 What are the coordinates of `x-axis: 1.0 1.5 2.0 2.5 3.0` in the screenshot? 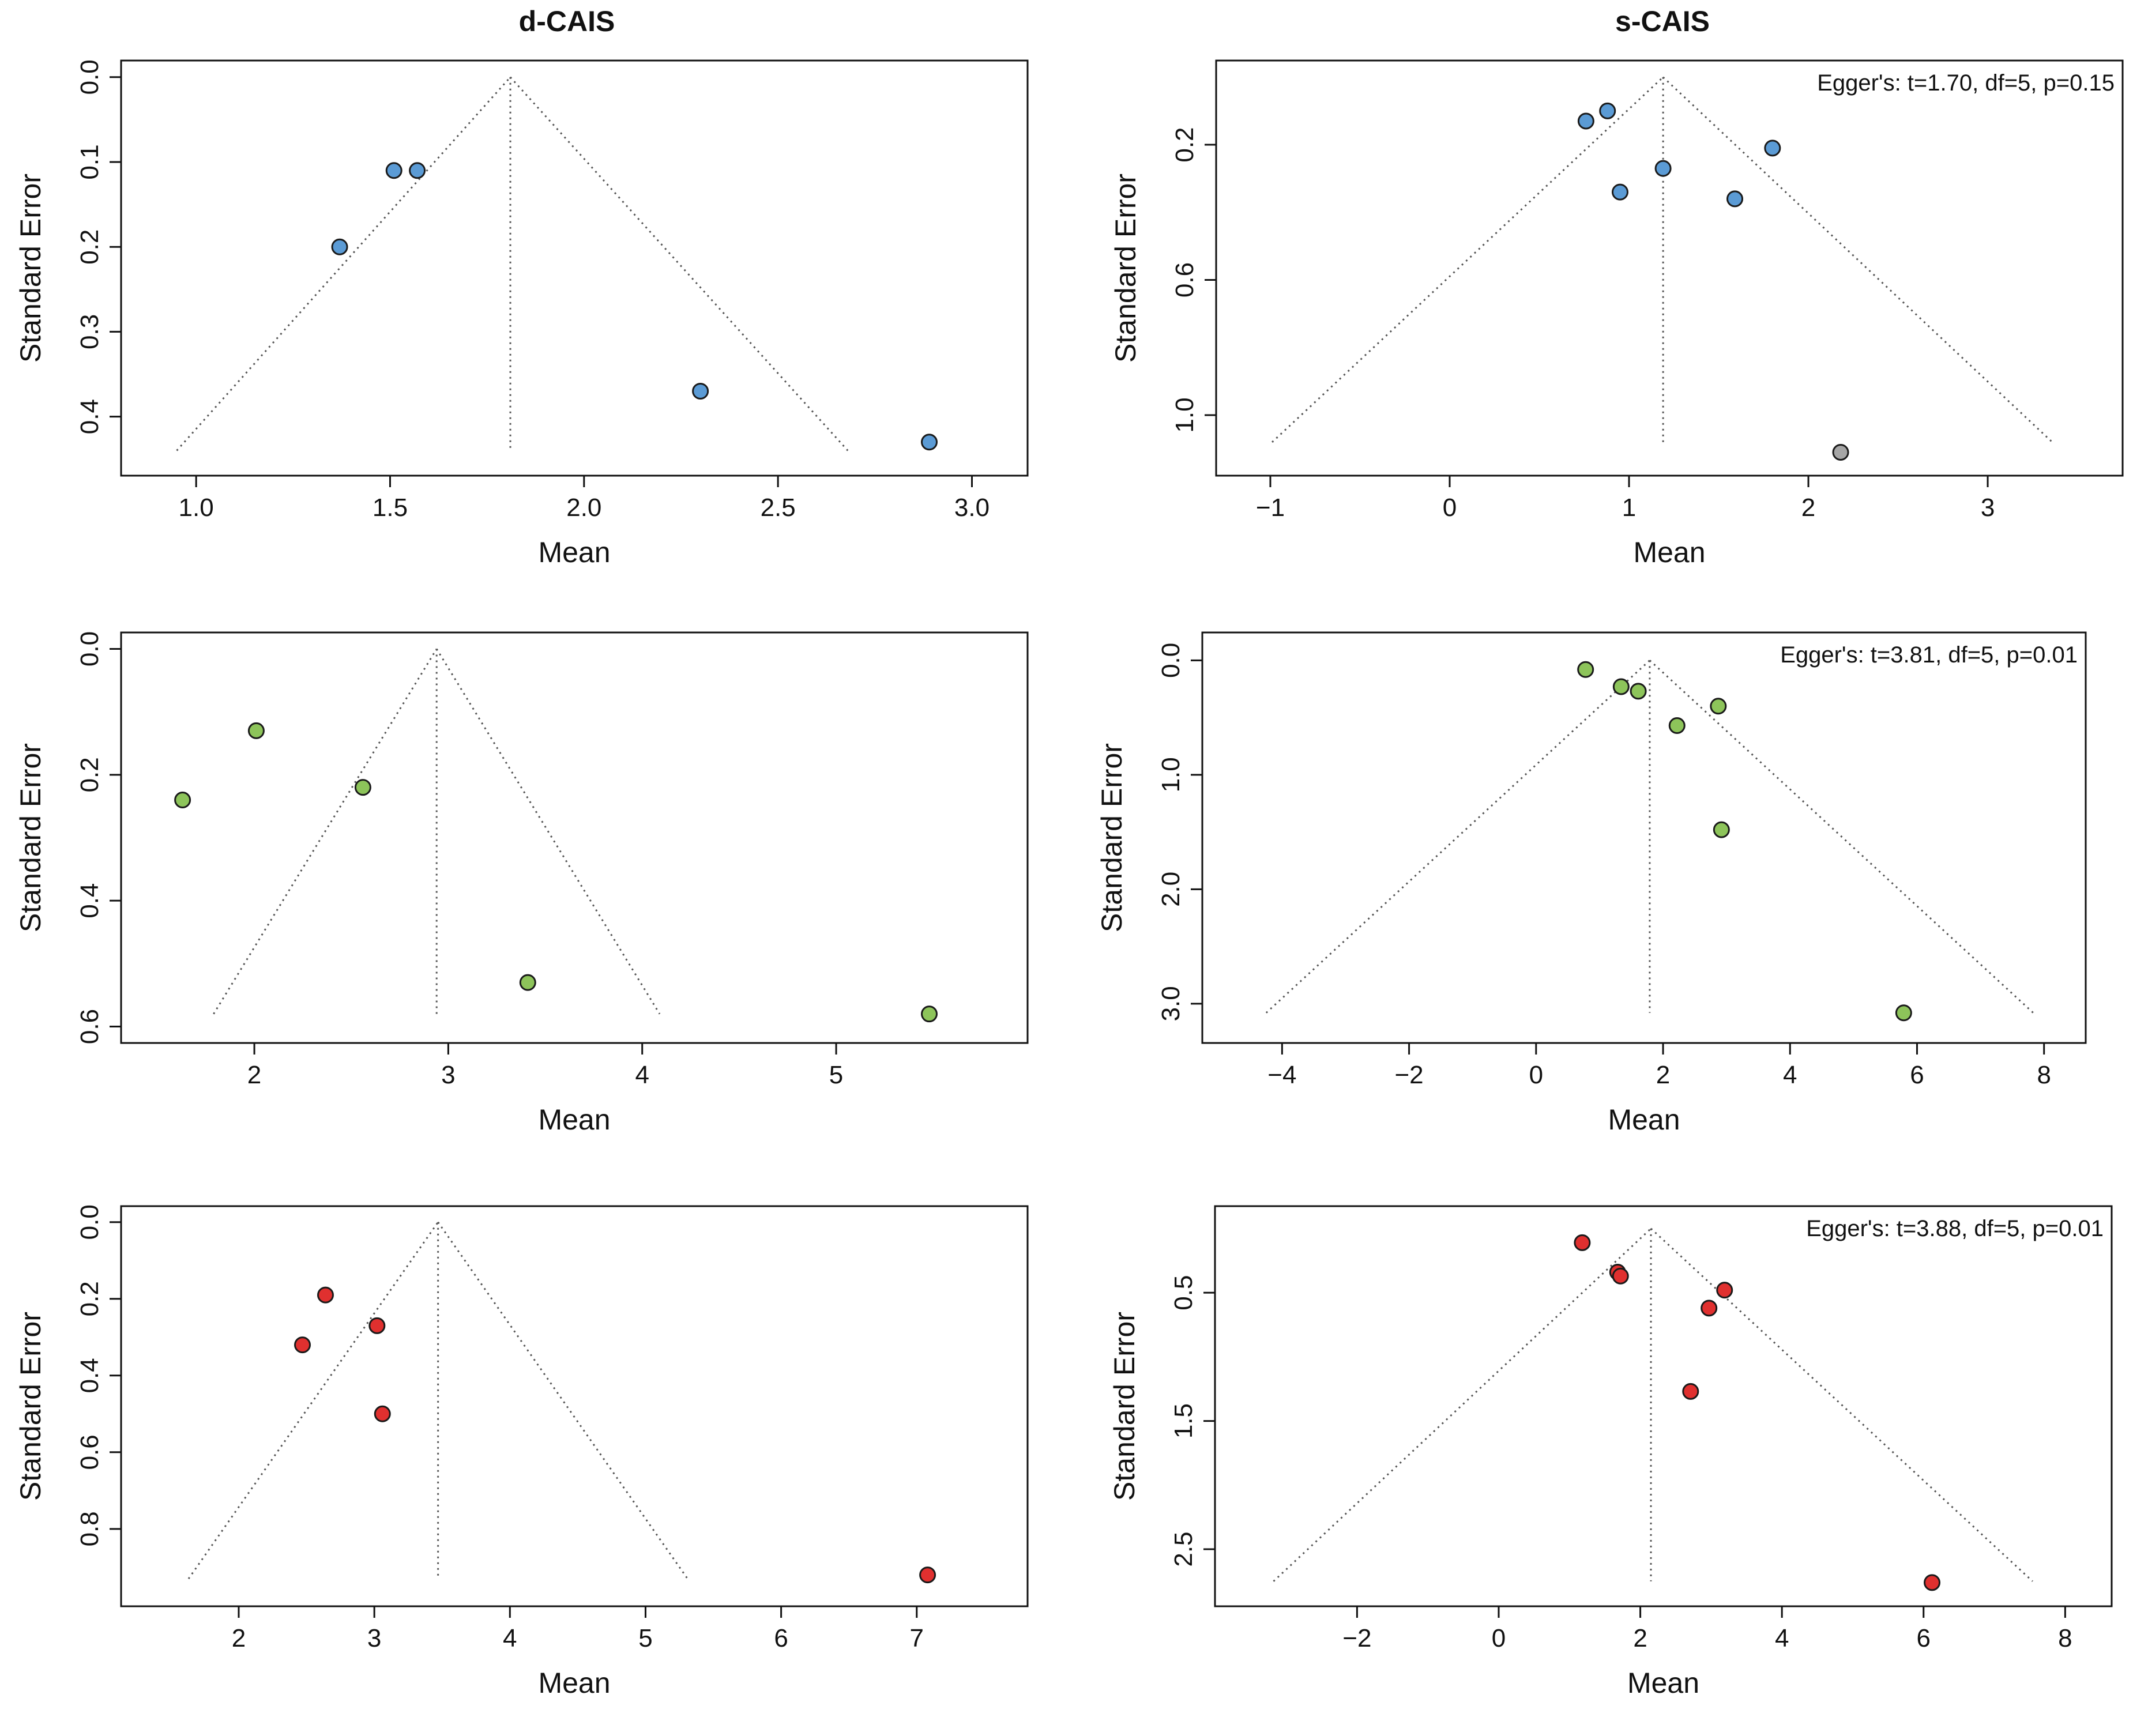 It's located at (584, 499).